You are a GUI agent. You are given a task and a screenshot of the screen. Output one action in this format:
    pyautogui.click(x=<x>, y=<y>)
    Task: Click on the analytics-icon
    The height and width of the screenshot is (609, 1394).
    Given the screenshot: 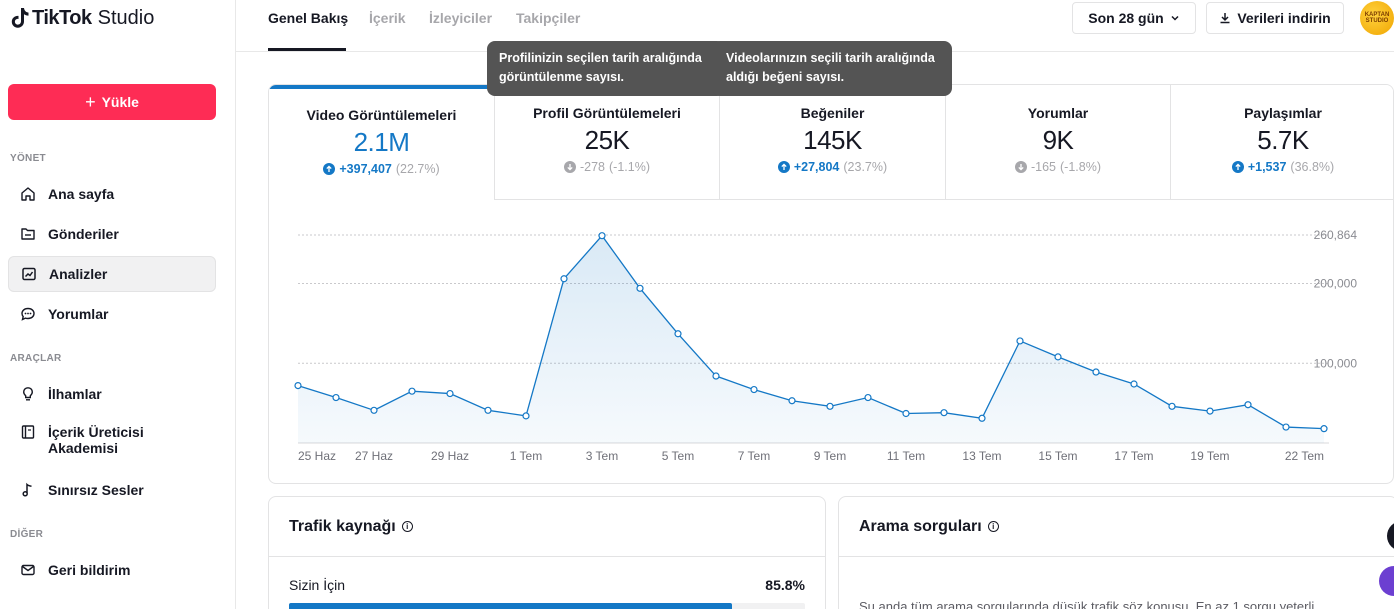 What is the action you would take?
    pyautogui.click(x=29, y=274)
    